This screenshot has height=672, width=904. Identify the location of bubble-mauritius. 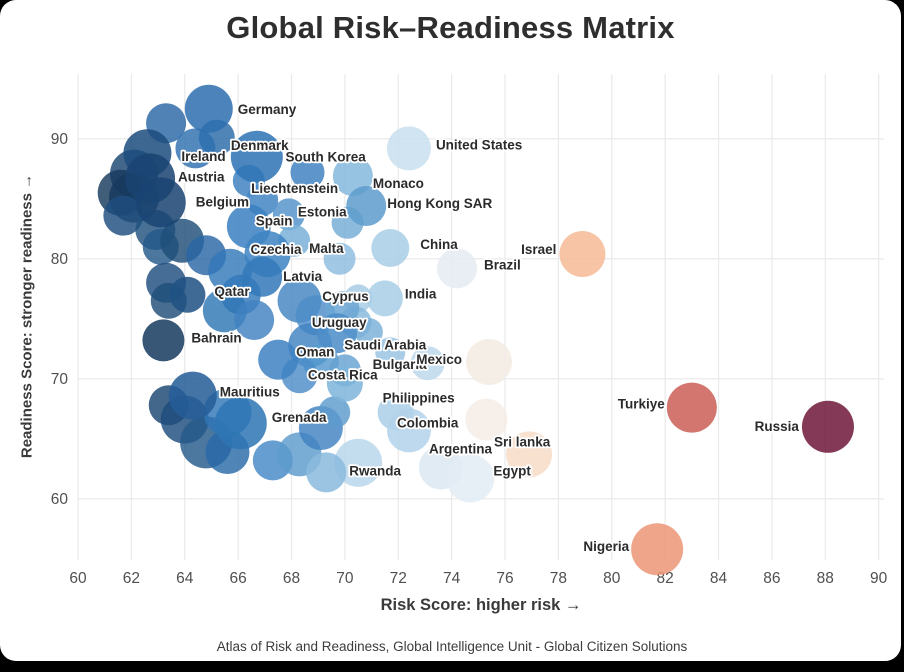
(192, 395).